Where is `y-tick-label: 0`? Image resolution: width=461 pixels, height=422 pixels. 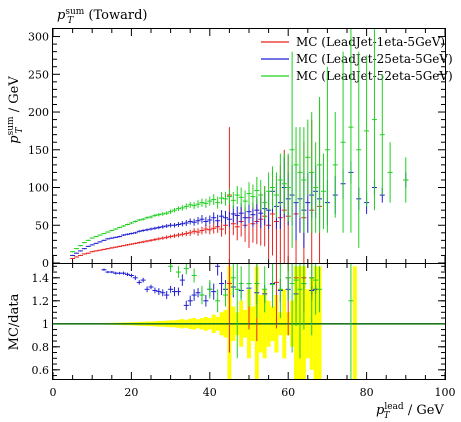
y-tick-label: 0 is located at coordinates (45, 263).